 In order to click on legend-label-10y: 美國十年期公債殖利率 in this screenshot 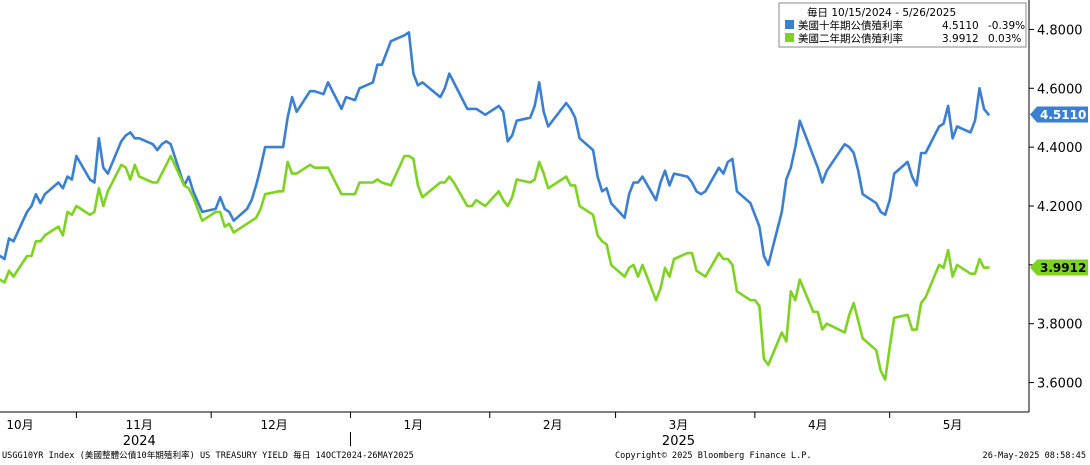, I will do `click(850, 25)`.